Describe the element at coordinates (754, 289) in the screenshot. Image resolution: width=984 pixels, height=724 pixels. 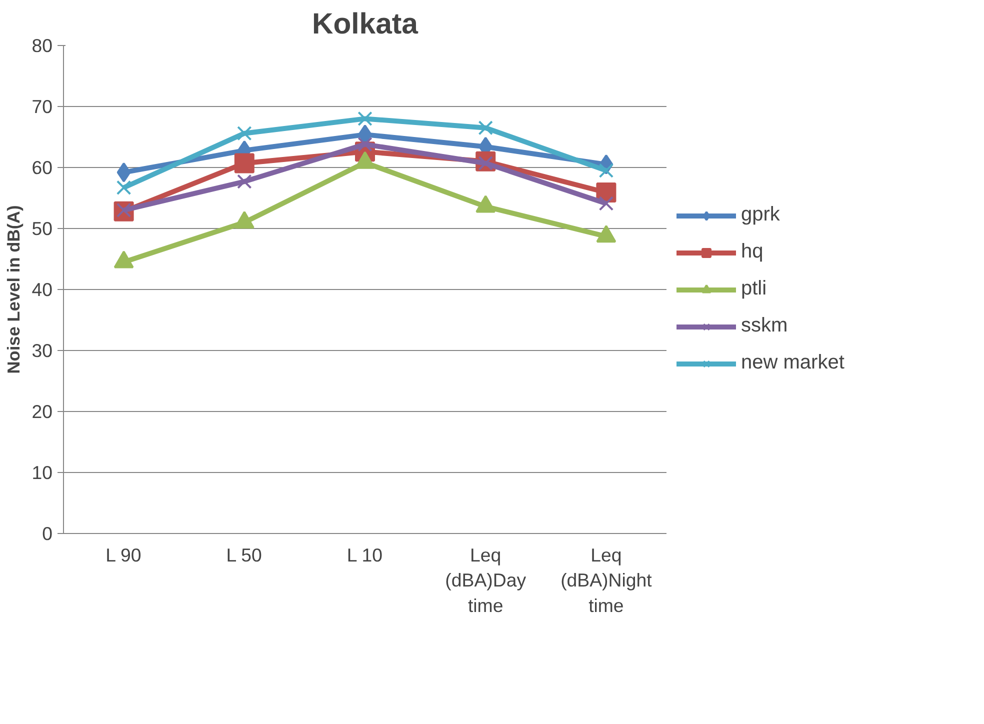
I see `legend-label: ptli` at that location.